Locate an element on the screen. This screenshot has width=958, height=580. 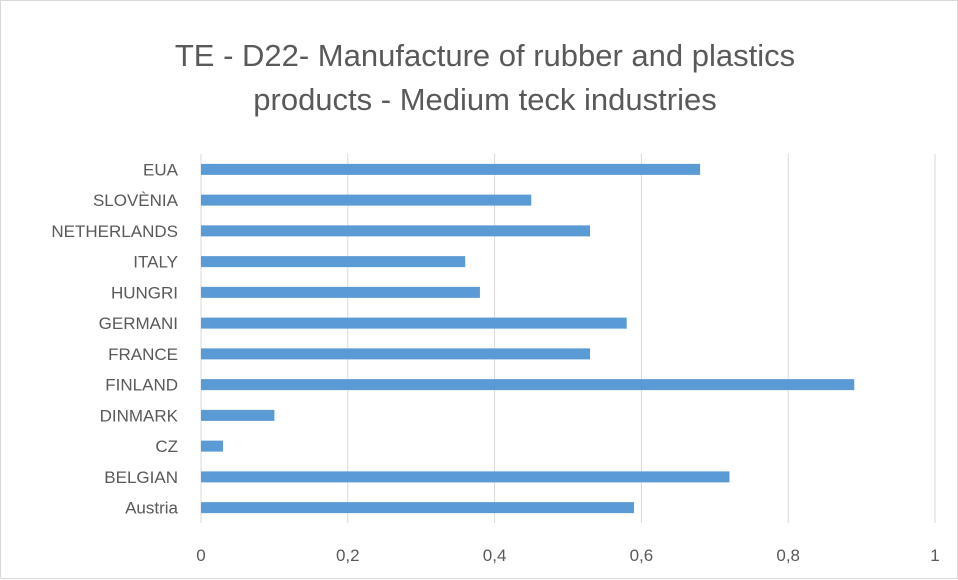
category-label-3: ITALY is located at coordinates (155, 262).